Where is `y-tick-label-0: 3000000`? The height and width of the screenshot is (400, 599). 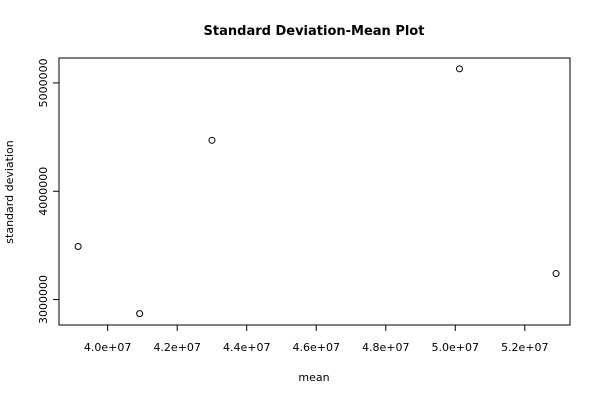
y-tick-label-0: 3000000 is located at coordinates (43, 299).